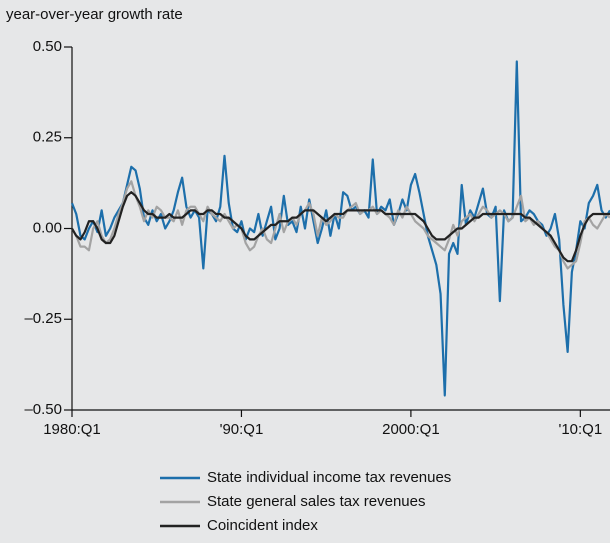 This screenshot has width=610, height=543. I want to click on x-tick-label: 2000:Q1, so click(411, 429).